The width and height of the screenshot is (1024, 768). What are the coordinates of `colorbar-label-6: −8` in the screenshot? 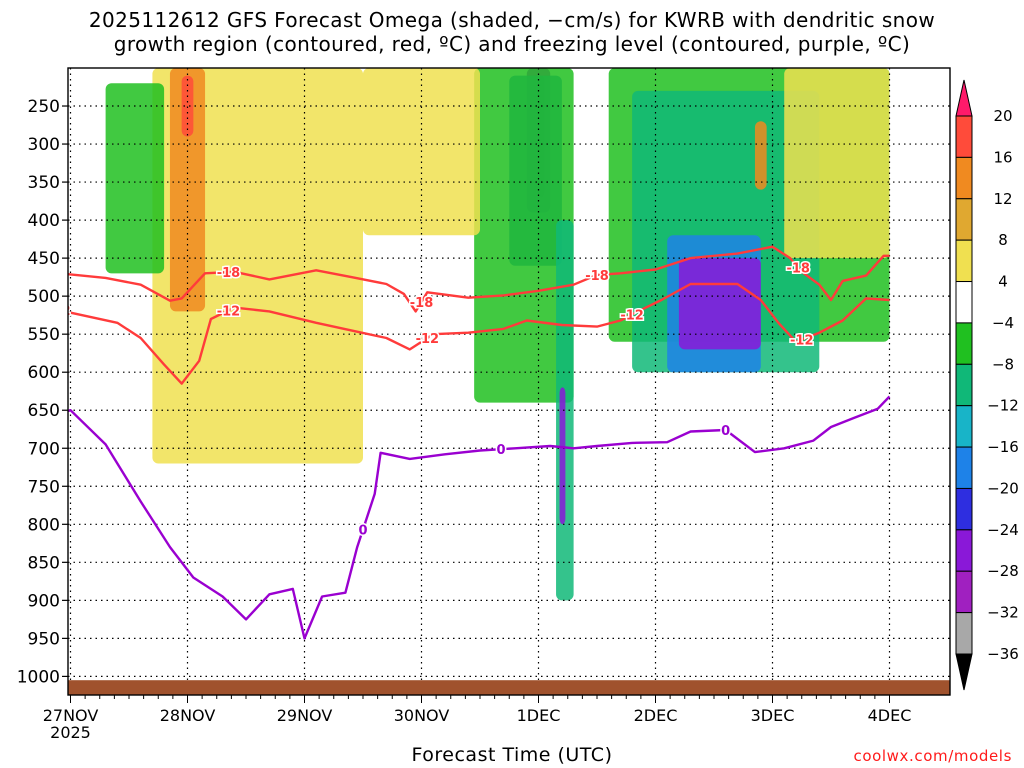 It's located at (1003, 364).